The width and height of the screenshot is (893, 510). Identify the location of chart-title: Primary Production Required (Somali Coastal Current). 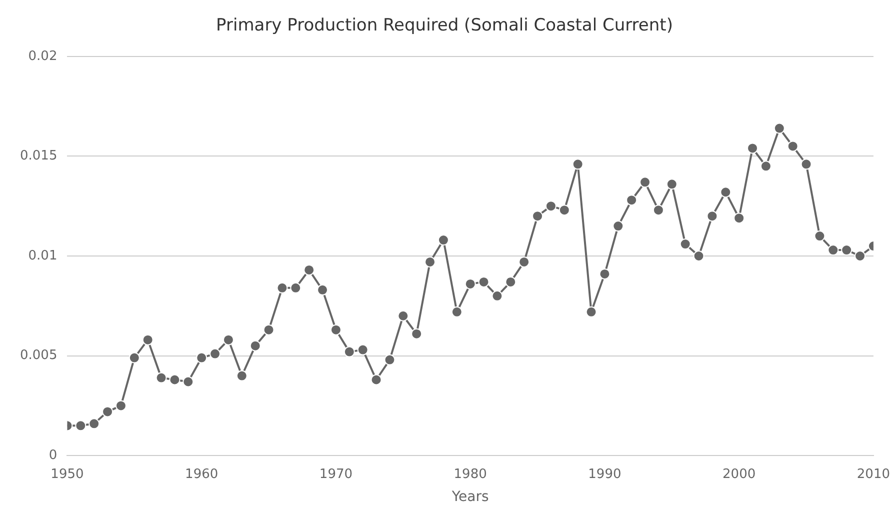
(444, 26).